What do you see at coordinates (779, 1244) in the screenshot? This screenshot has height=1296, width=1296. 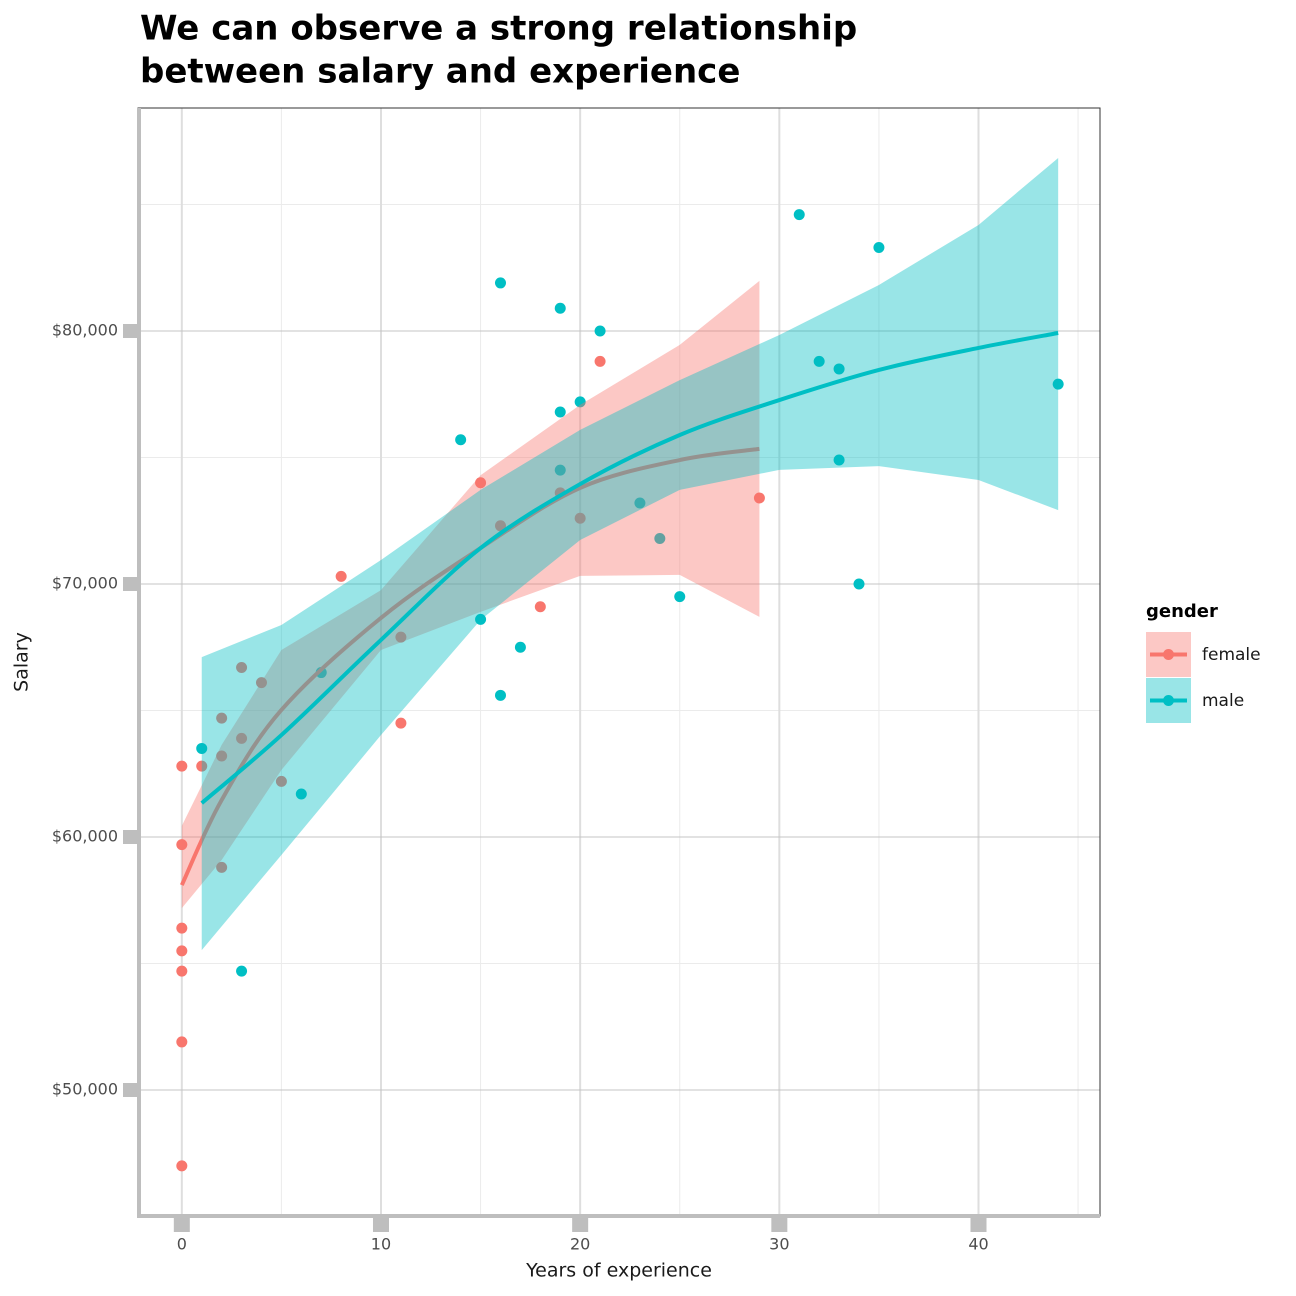 I see `x-tick-label: 30` at bounding box center [779, 1244].